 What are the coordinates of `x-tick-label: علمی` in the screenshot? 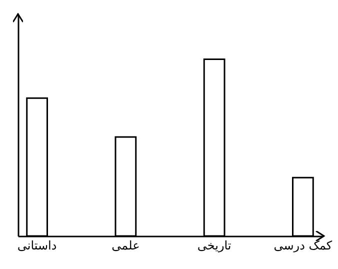 It's located at (126, 245).